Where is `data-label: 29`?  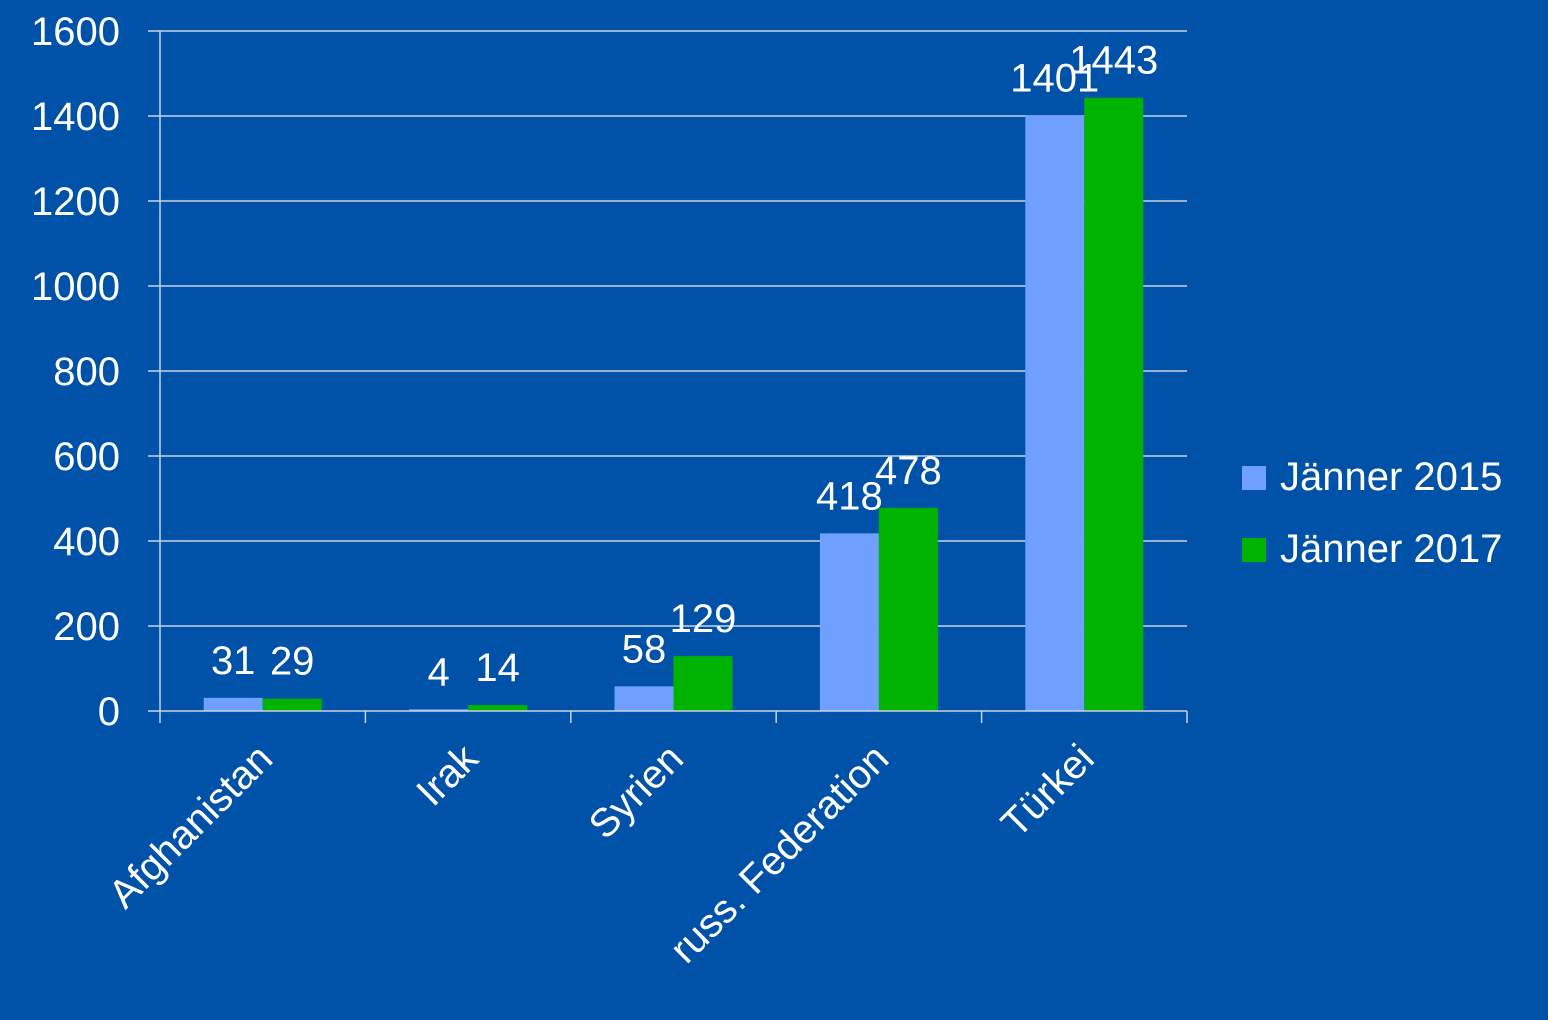
data-label: 29 is located at coordinates (292, 662).